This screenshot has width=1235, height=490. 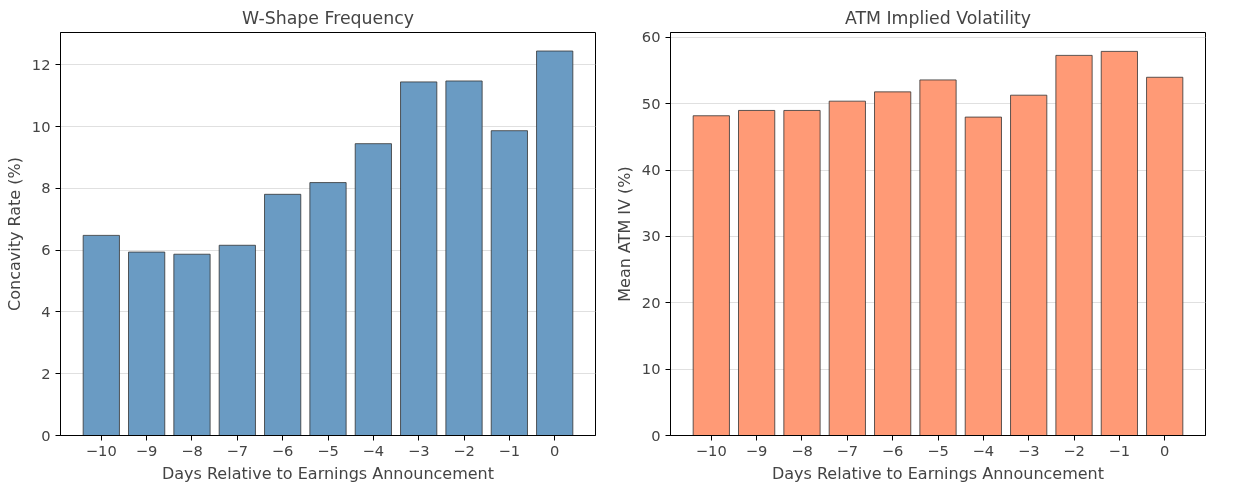 I want to click on y-tick-label: 20, so click(x=651, y=302).